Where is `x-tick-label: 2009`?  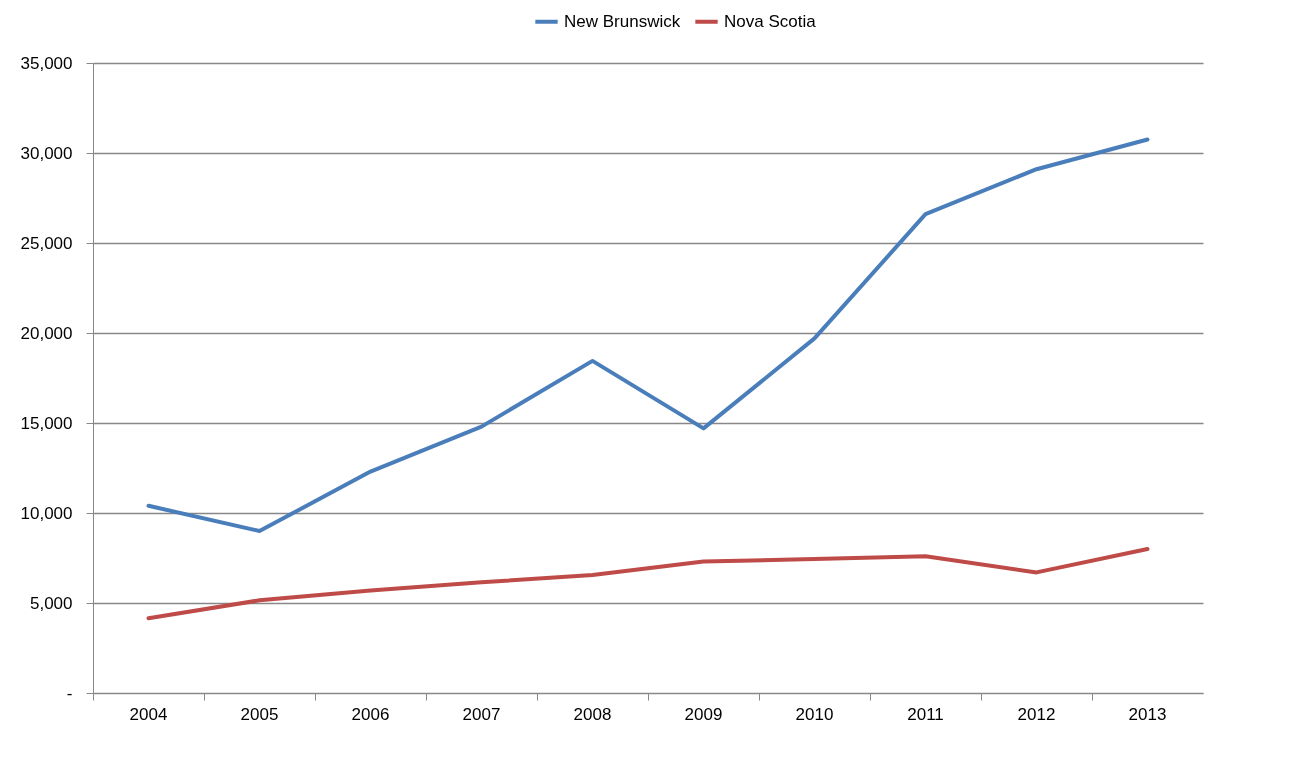 x-tick-label: 2009 is located at coordinates (703, 714).